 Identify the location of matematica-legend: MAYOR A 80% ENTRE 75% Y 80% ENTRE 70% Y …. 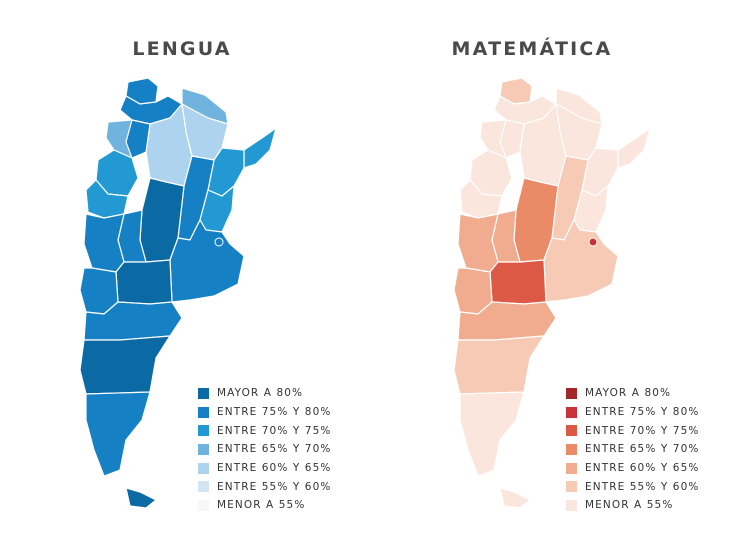
(632, 449).